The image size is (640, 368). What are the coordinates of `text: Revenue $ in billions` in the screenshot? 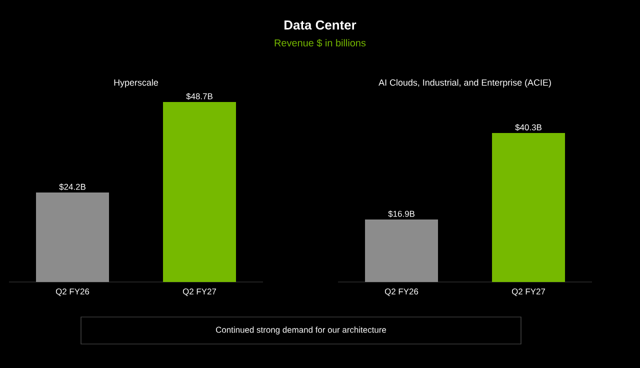 It's located at (320, 43).